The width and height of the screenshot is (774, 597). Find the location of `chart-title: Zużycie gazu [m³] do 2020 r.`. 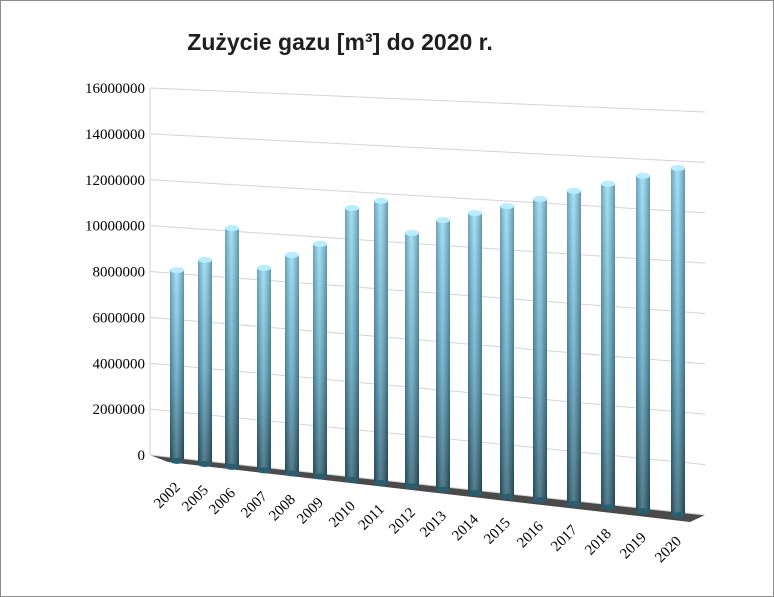

chart-title: Zużycie gazu [m³] do 2020 r. is located at coordinates (339, 42).